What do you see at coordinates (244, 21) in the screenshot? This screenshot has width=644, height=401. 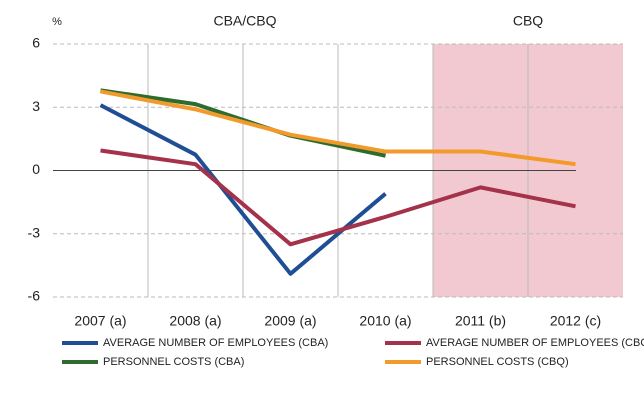 I see `region-label: CBA/CBQ` at bounding box center [244, 21].